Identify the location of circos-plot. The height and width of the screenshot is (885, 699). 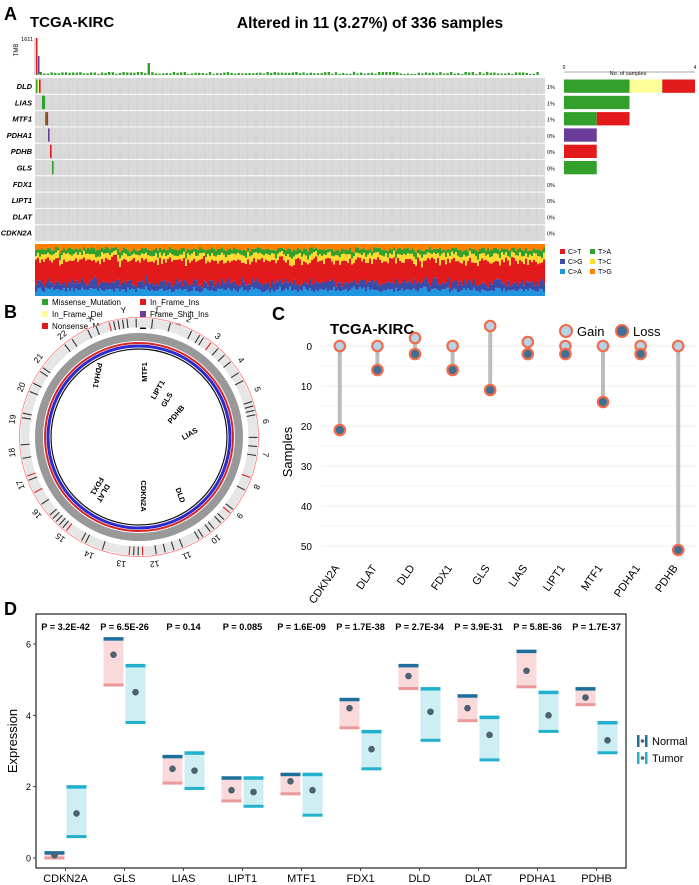
(139, 437).